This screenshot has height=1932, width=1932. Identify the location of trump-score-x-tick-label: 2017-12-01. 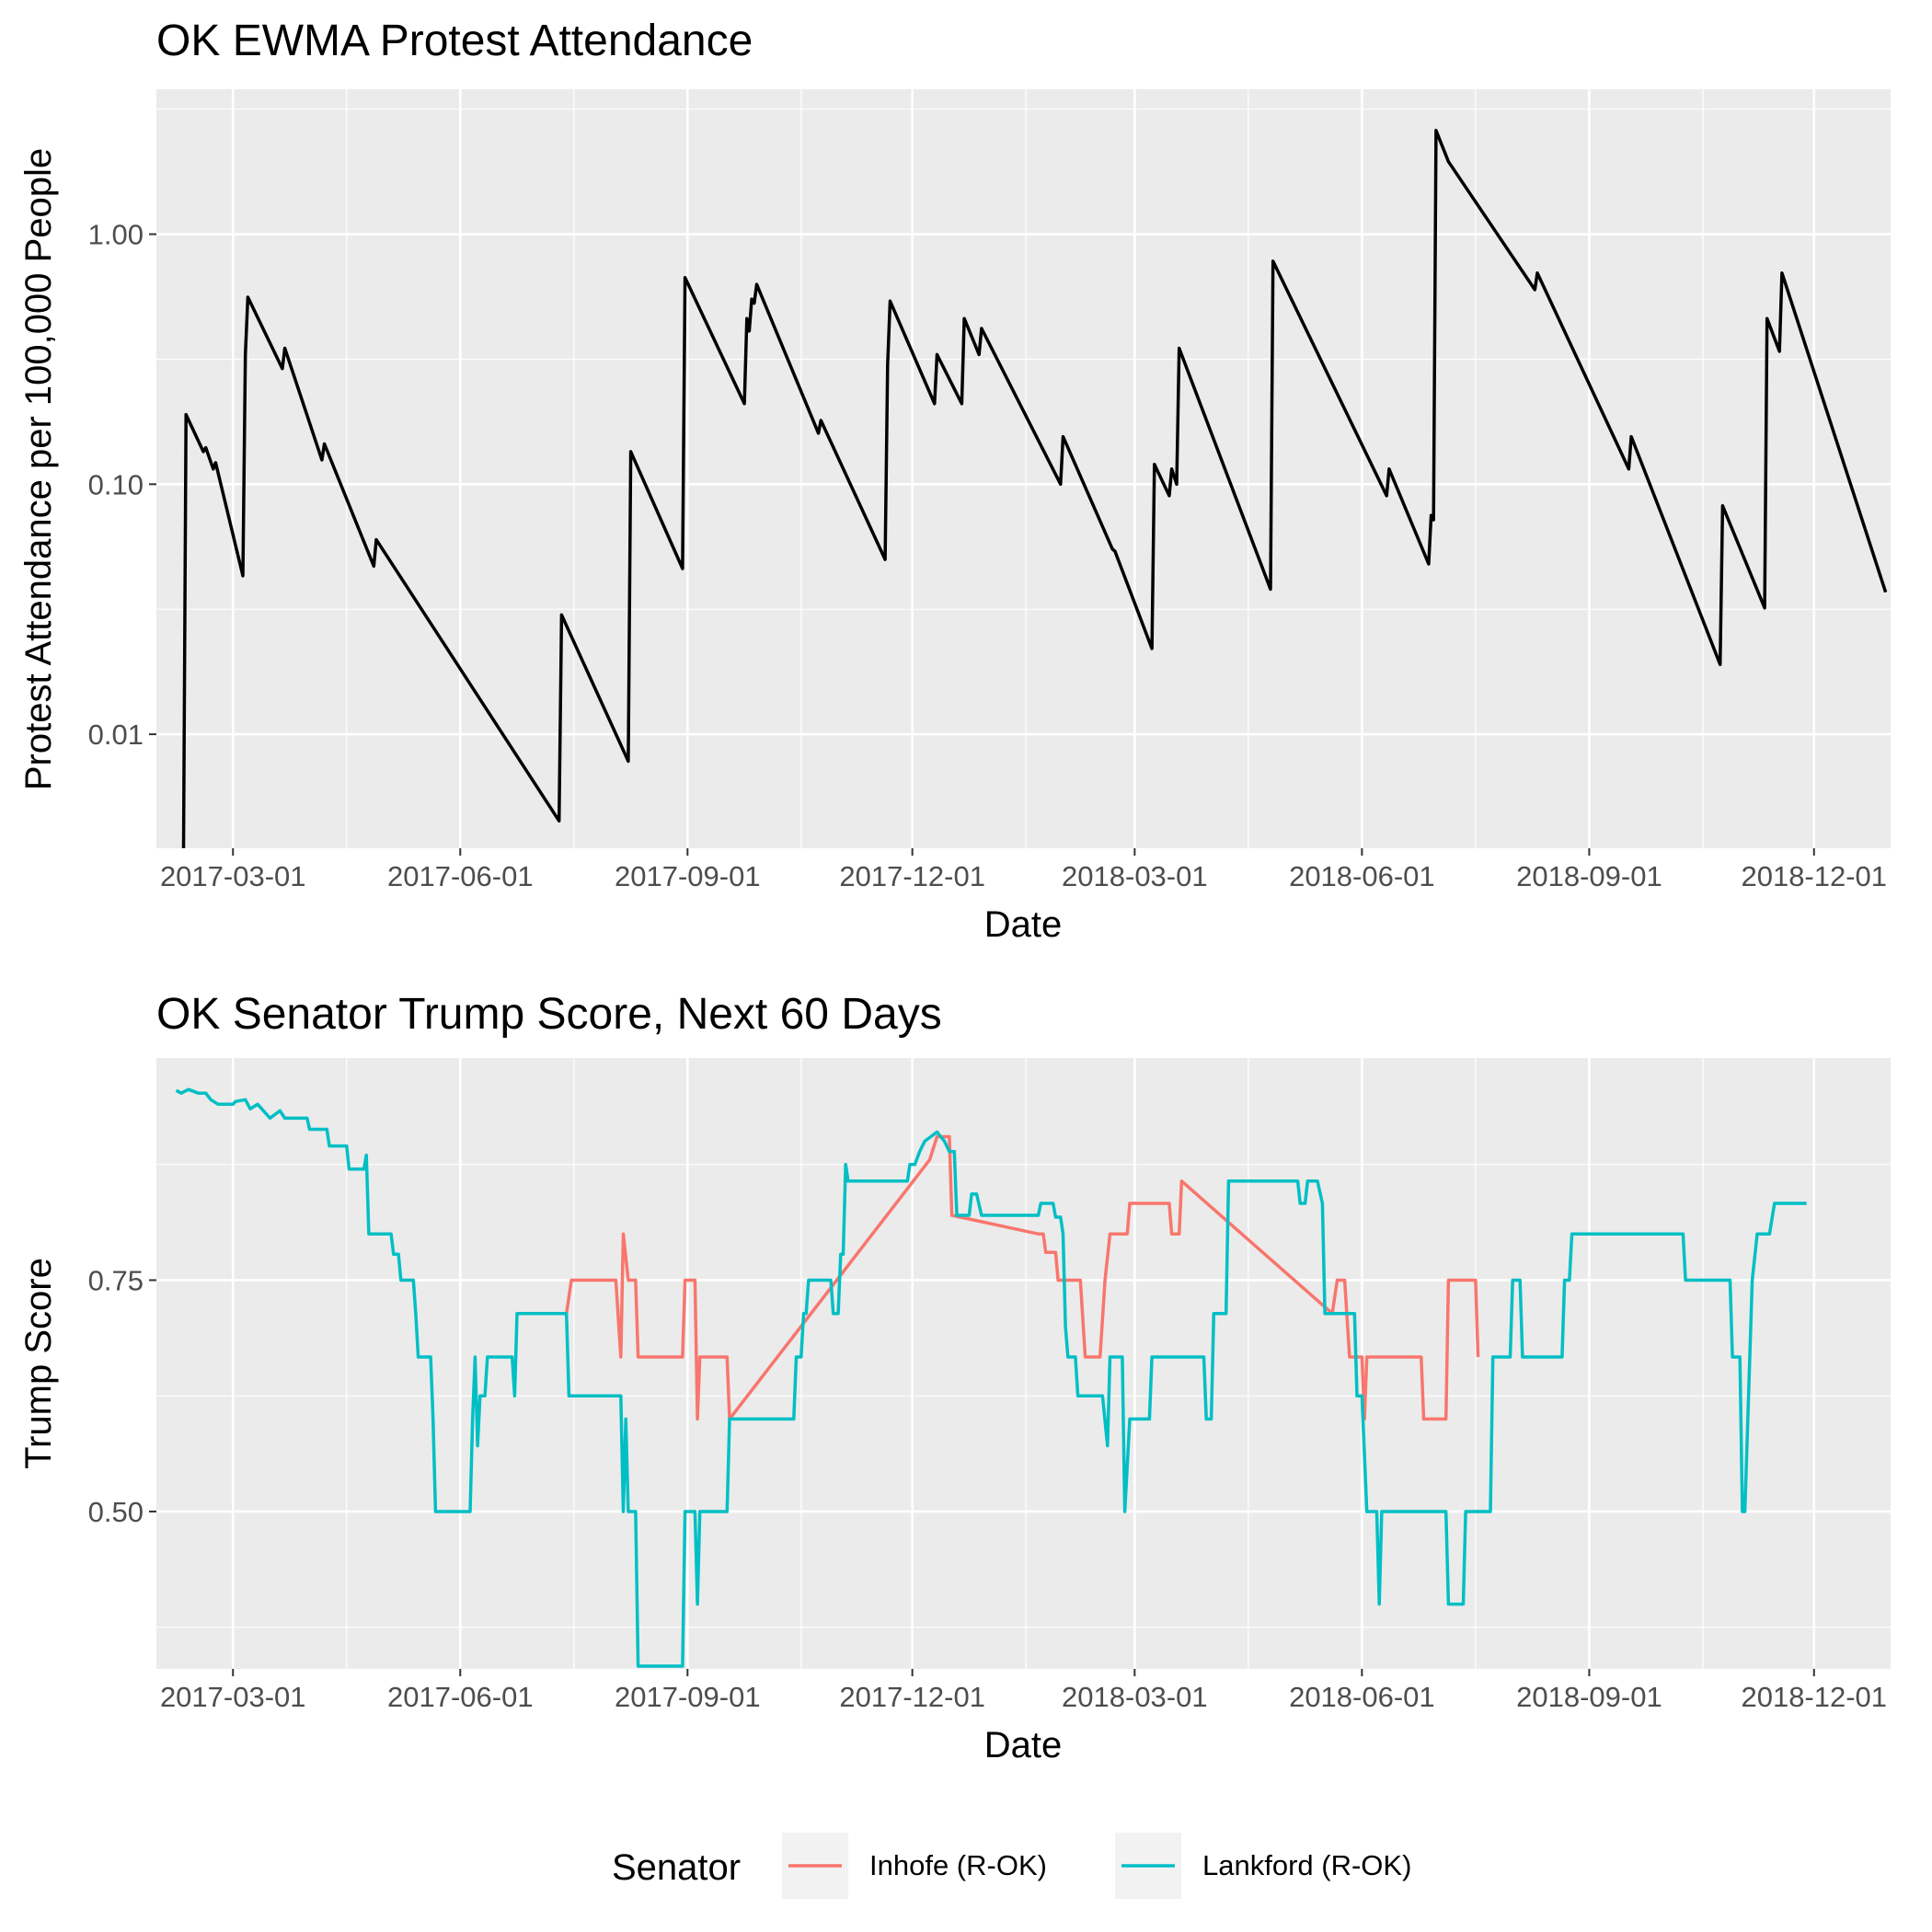
(912, 1697).